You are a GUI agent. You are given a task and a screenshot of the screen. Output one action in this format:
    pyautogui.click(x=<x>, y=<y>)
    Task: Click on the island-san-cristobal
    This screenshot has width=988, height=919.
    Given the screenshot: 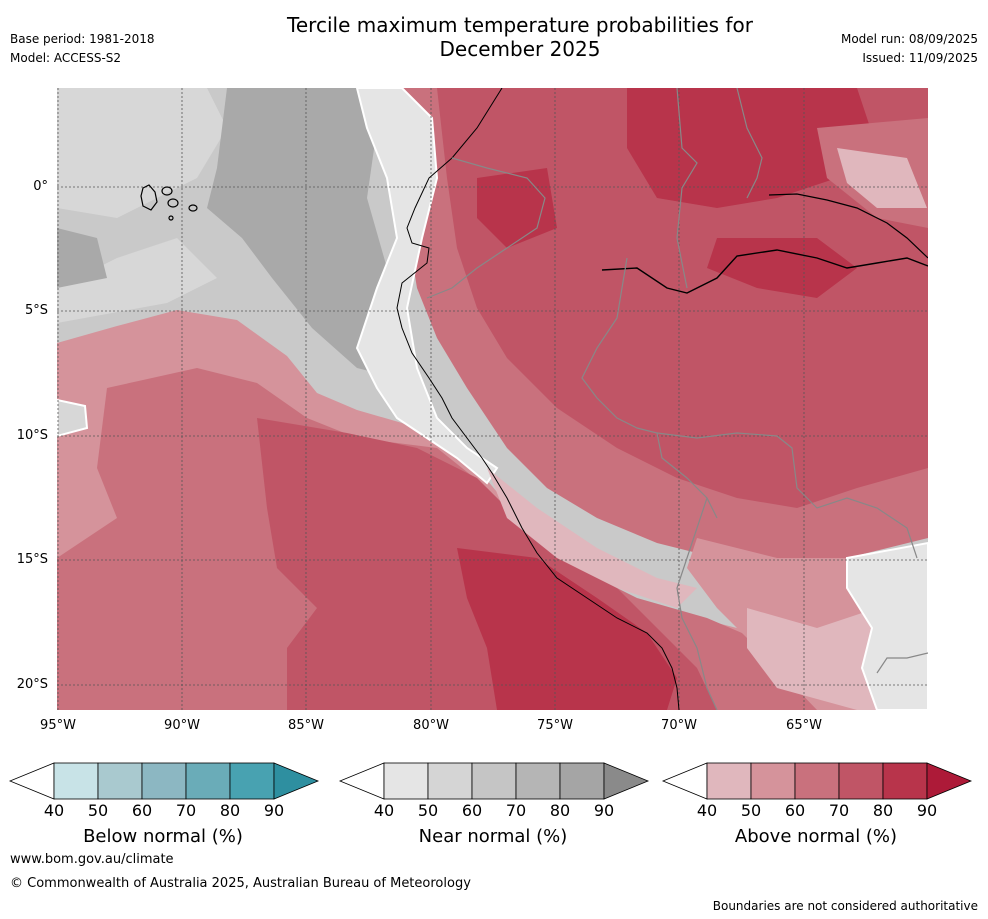 What is the action you would take?
    pyautogui.click(x=193, y=208)
    